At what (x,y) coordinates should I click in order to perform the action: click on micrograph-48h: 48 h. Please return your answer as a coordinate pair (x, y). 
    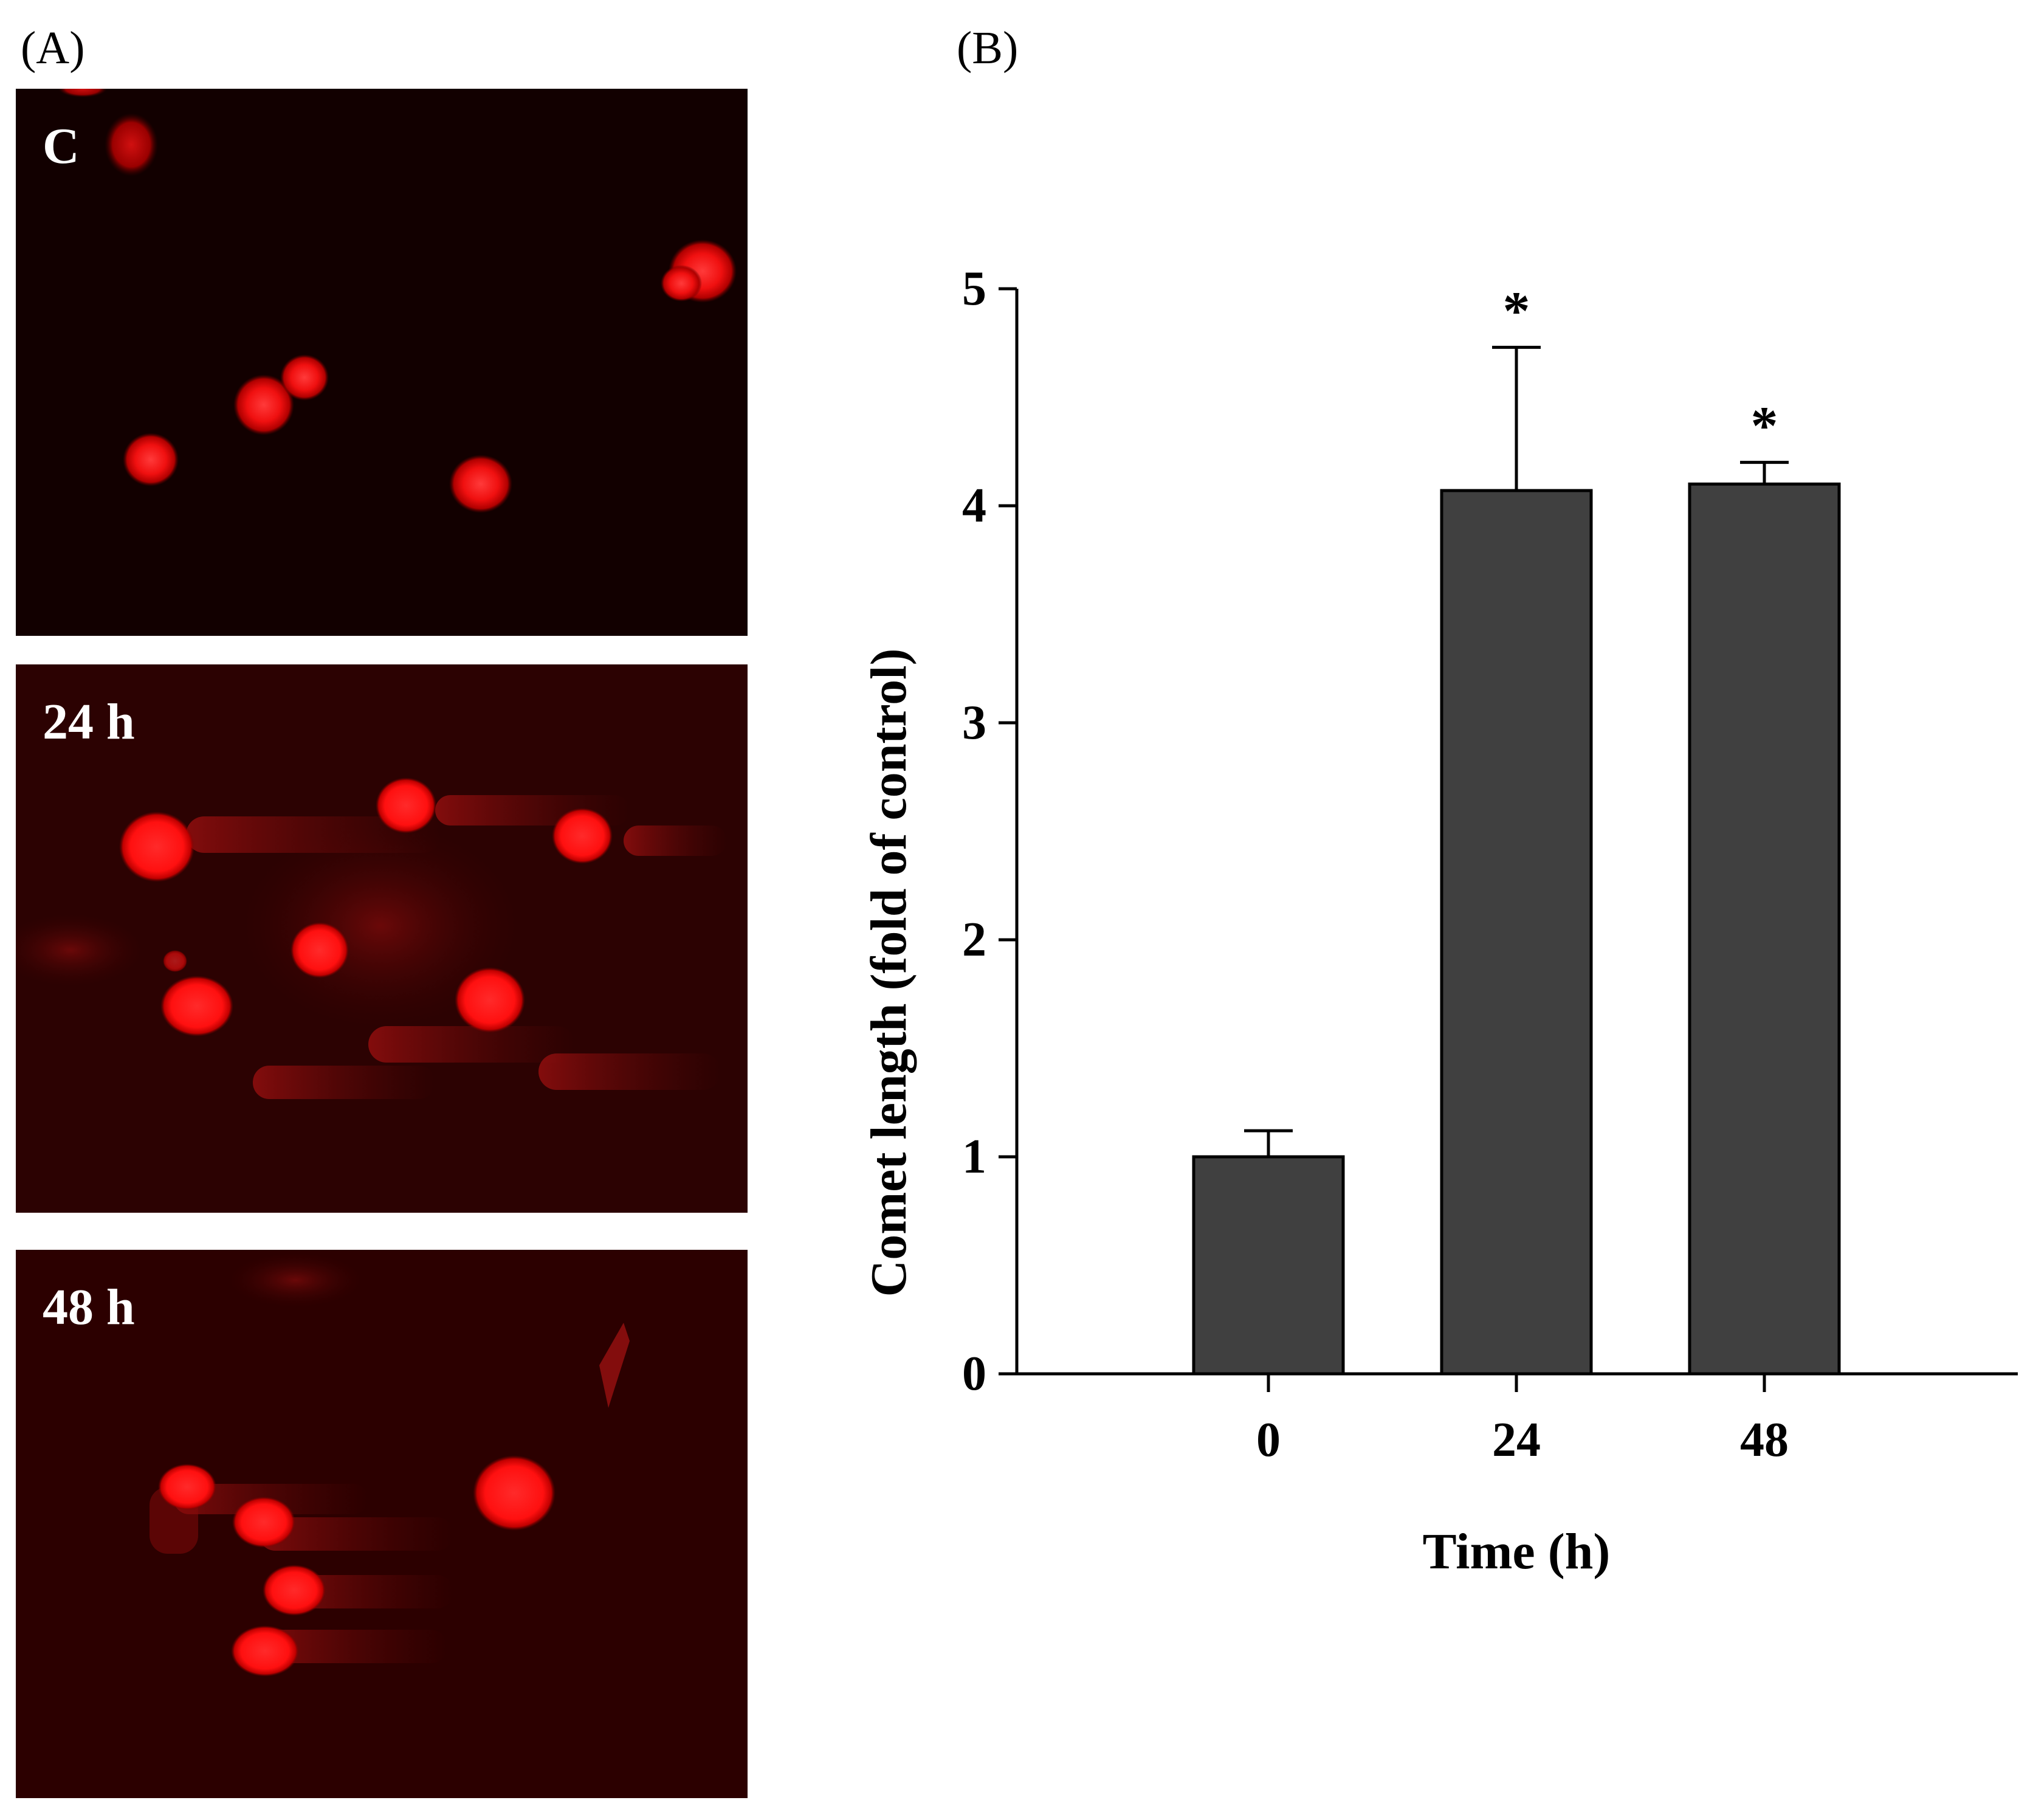
    Looking at the image, I should click on (382, 1524).